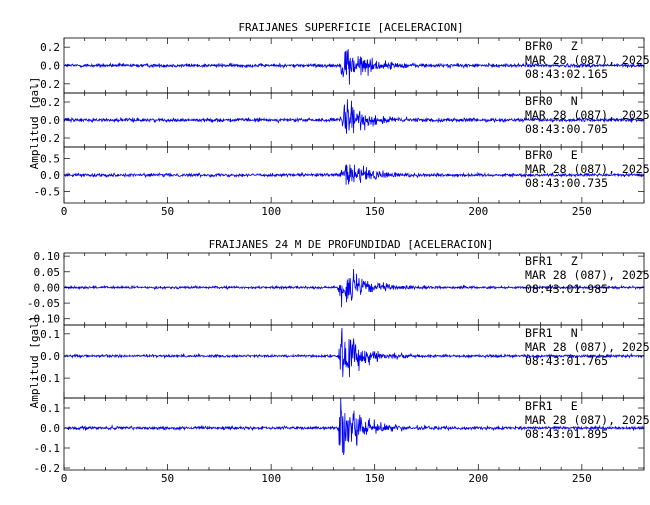 This screenshot has height=505, width=650. What do you see at coordinates (566, 74) in the screenshot?
I see `record-time: 08:43:02.165` at bounding box center [566, 74].